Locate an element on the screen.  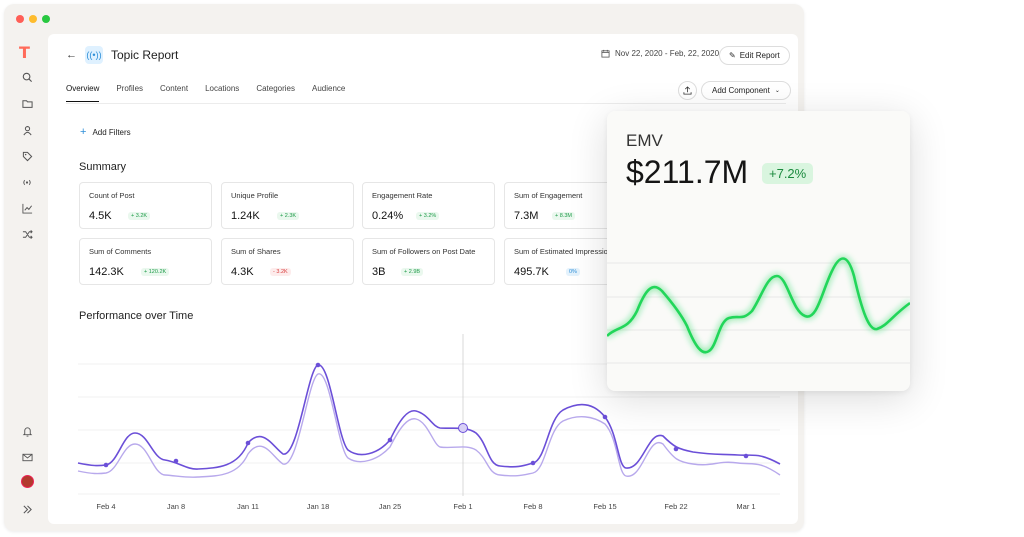
sidebar: T is located at coordinates (26, 282).